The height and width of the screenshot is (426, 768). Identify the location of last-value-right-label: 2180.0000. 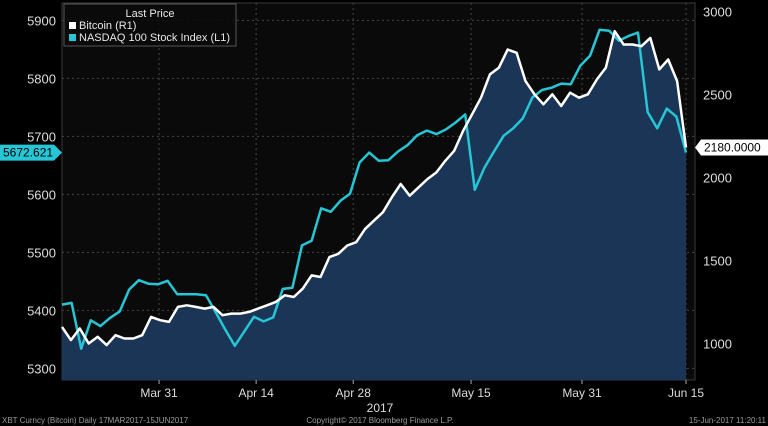
(732, 147).